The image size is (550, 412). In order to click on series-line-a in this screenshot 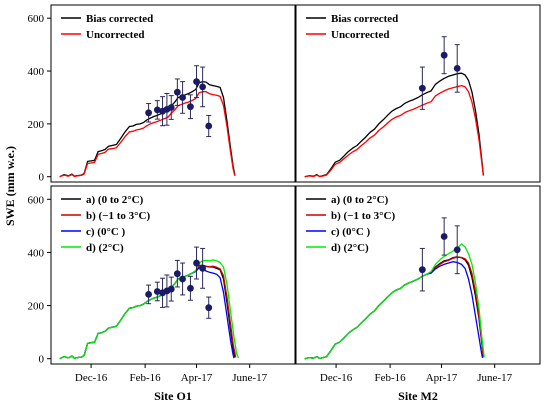, I will do `click(394, 308)`.